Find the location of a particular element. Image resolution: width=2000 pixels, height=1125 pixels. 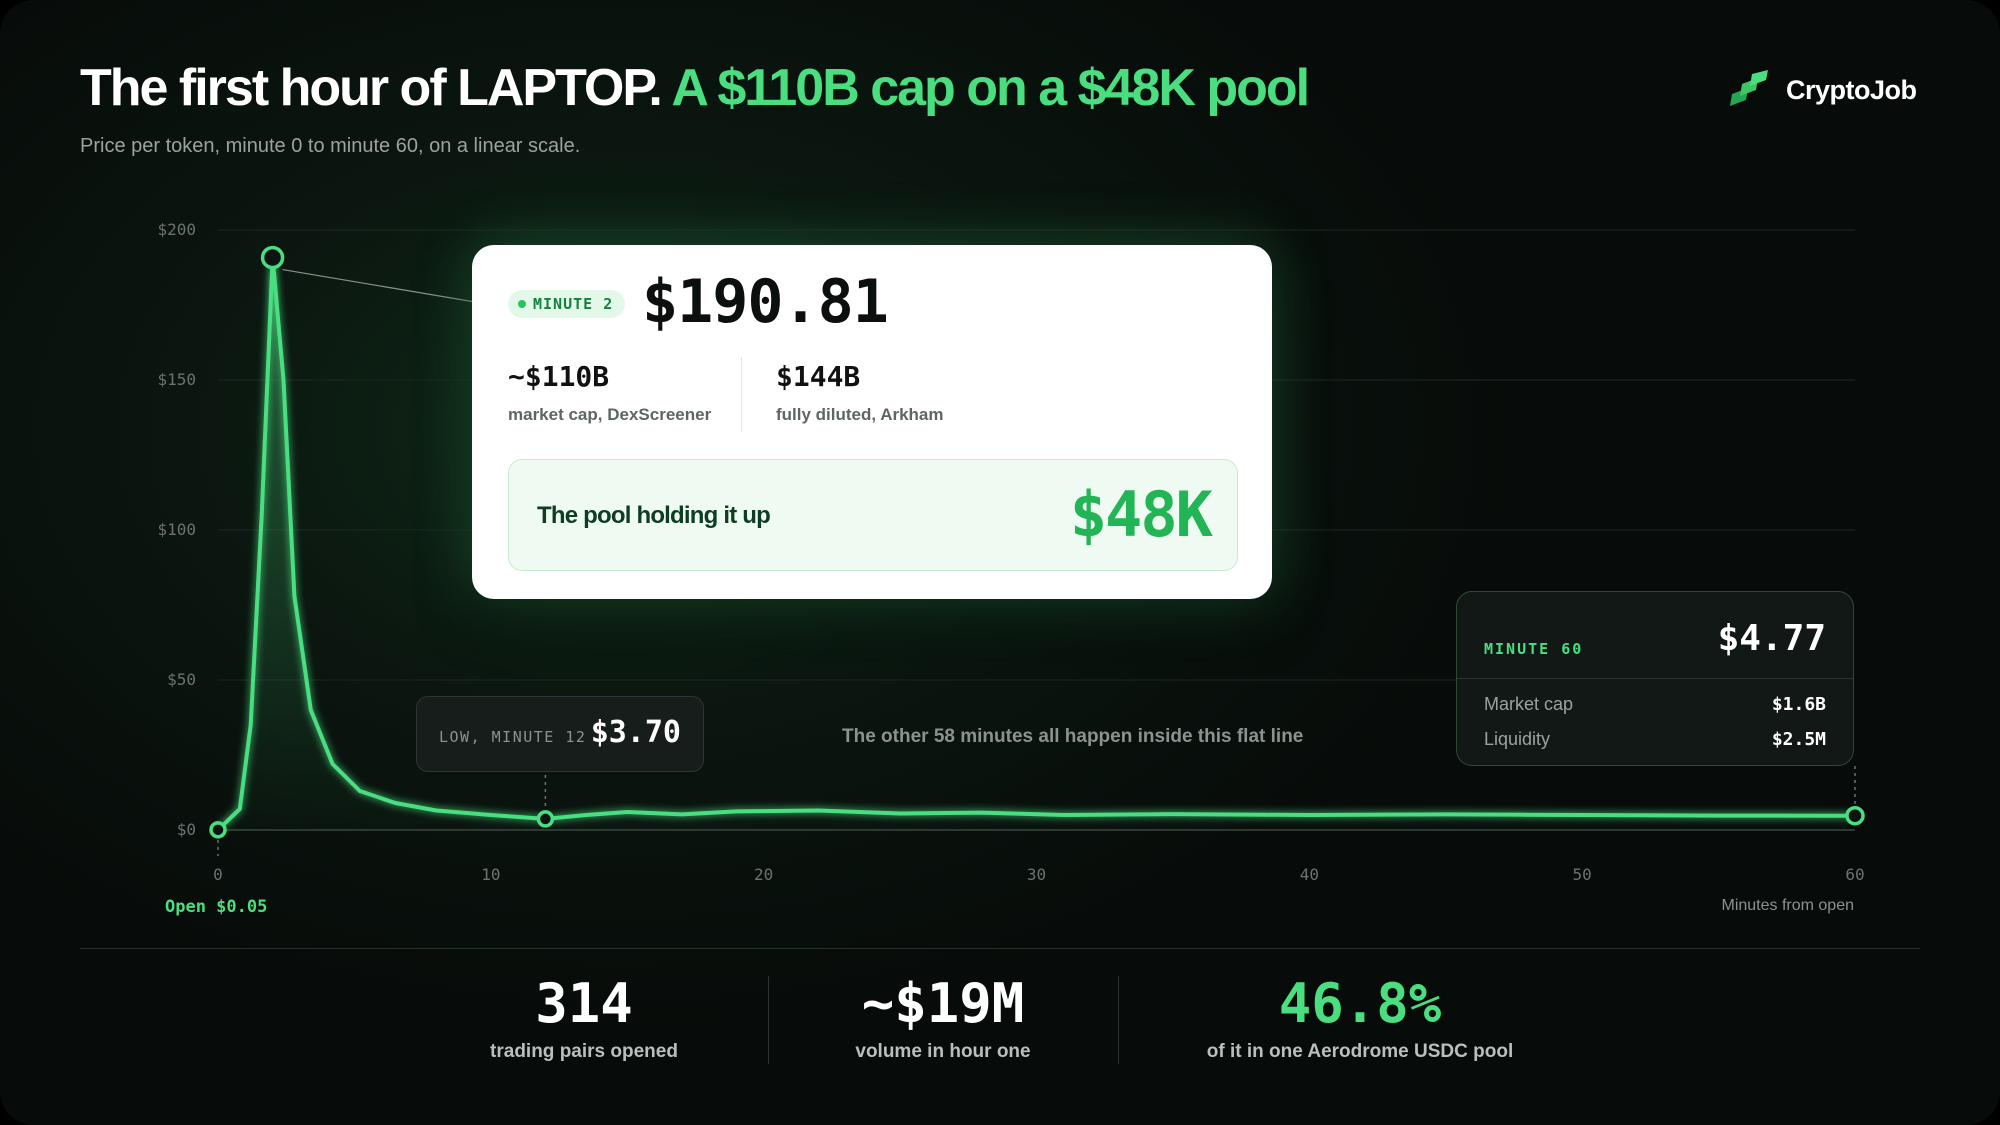

brand-name: CryptoJob is located at coordinates (1851, 89).